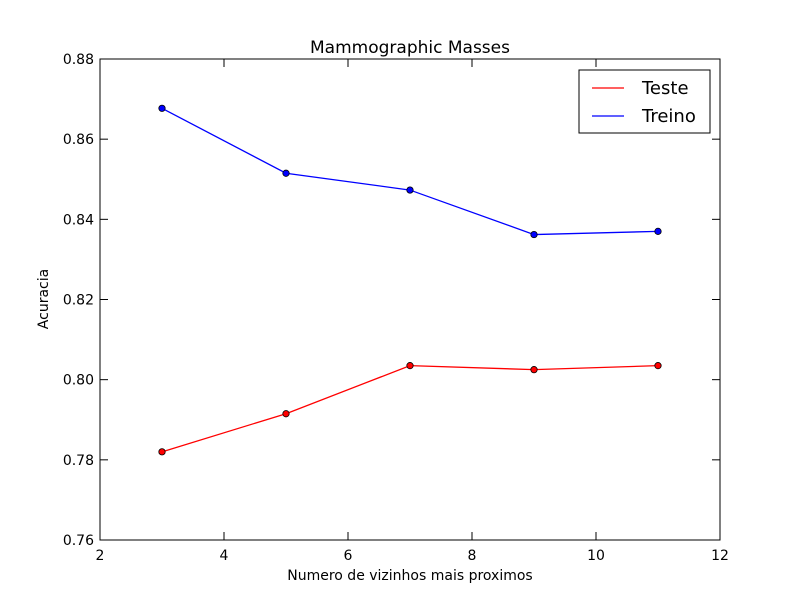 Image resolution: width=800 pixels, height=600 pixels. What do you see at coordinates (472, 556) in the screenshot?
I see `x-tick-label: 8` at bounding box center [472, 556].